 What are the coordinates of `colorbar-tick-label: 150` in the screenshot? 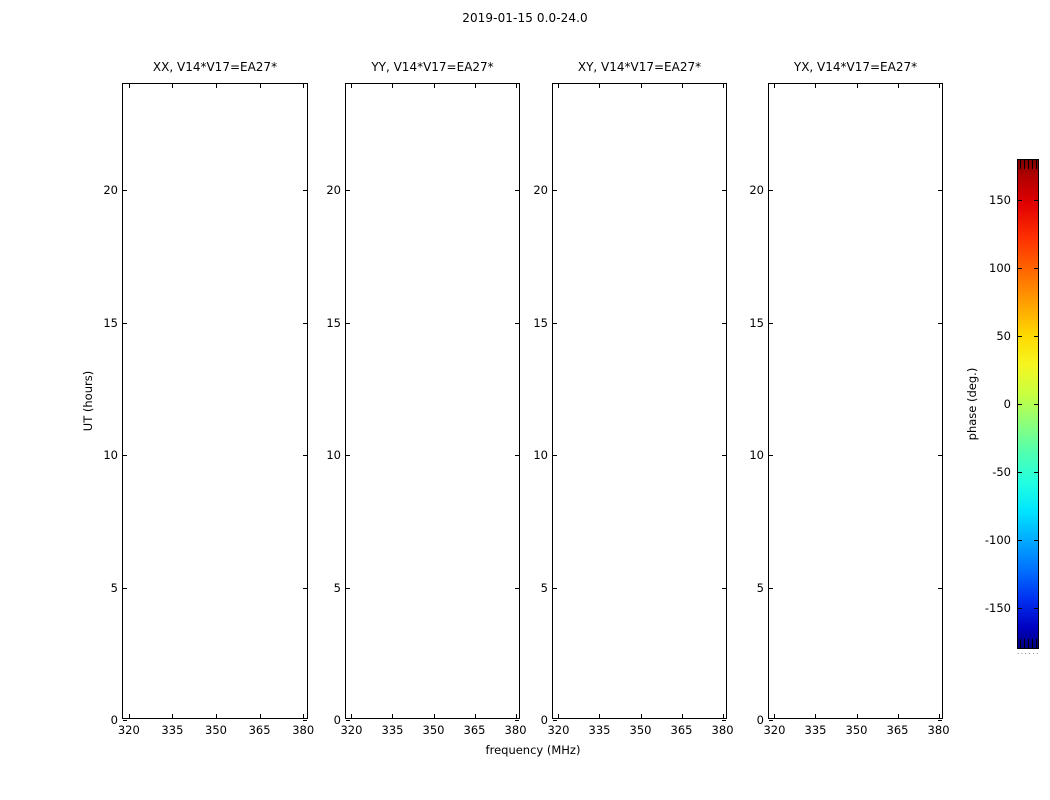 It's located at (1000, 199).